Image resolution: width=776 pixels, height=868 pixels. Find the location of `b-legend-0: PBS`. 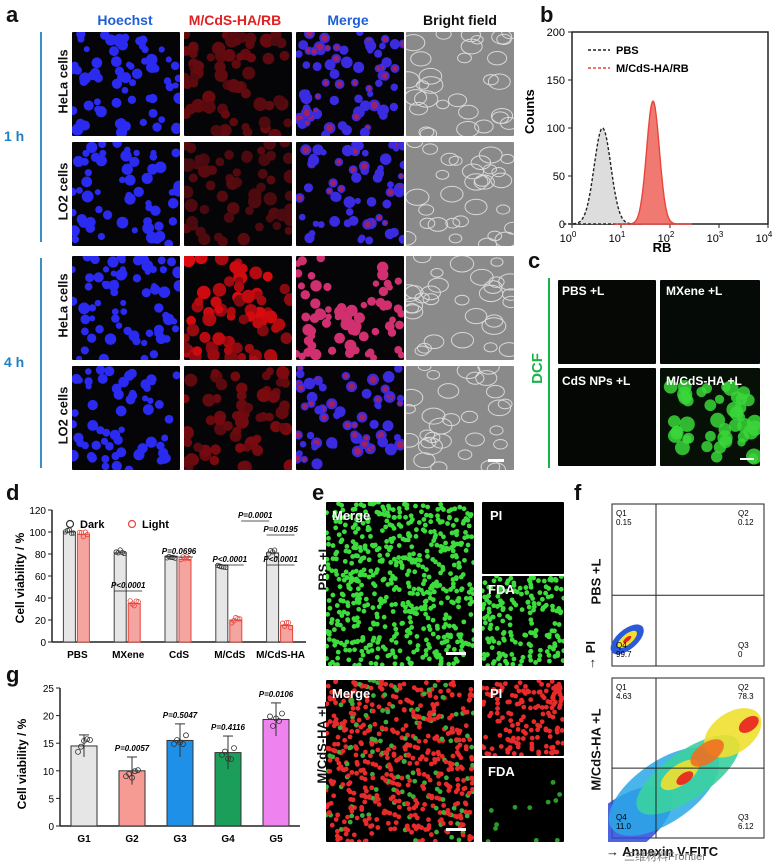

b-legend-0: PBS is located at coordinates (627, 51).